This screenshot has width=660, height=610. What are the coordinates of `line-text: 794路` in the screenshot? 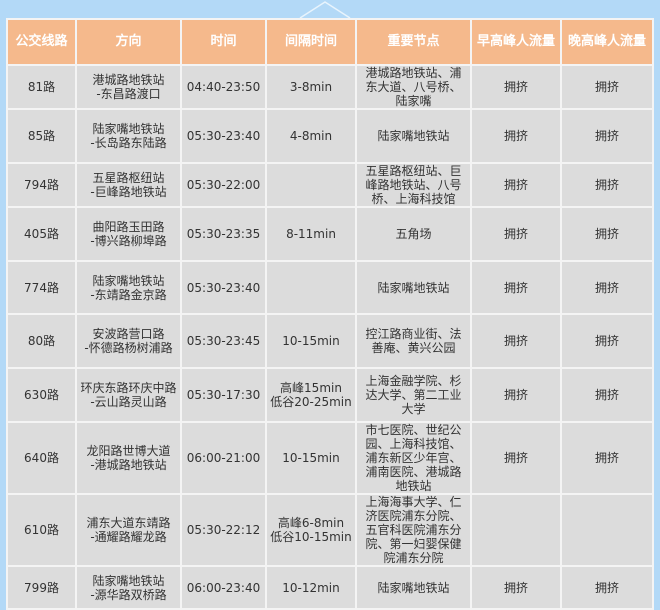 It's located at (41, 185).